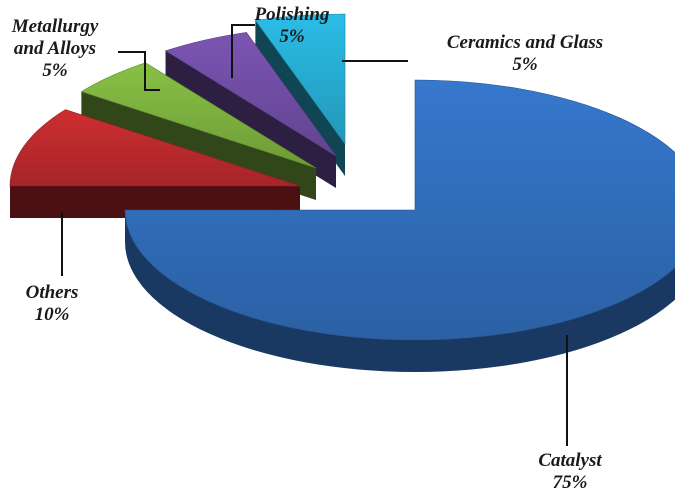  What do you see at coordinates (52, 314) in the screenshot?
I see `slice-percent-label: 10%` at bounding box center [52, 314].